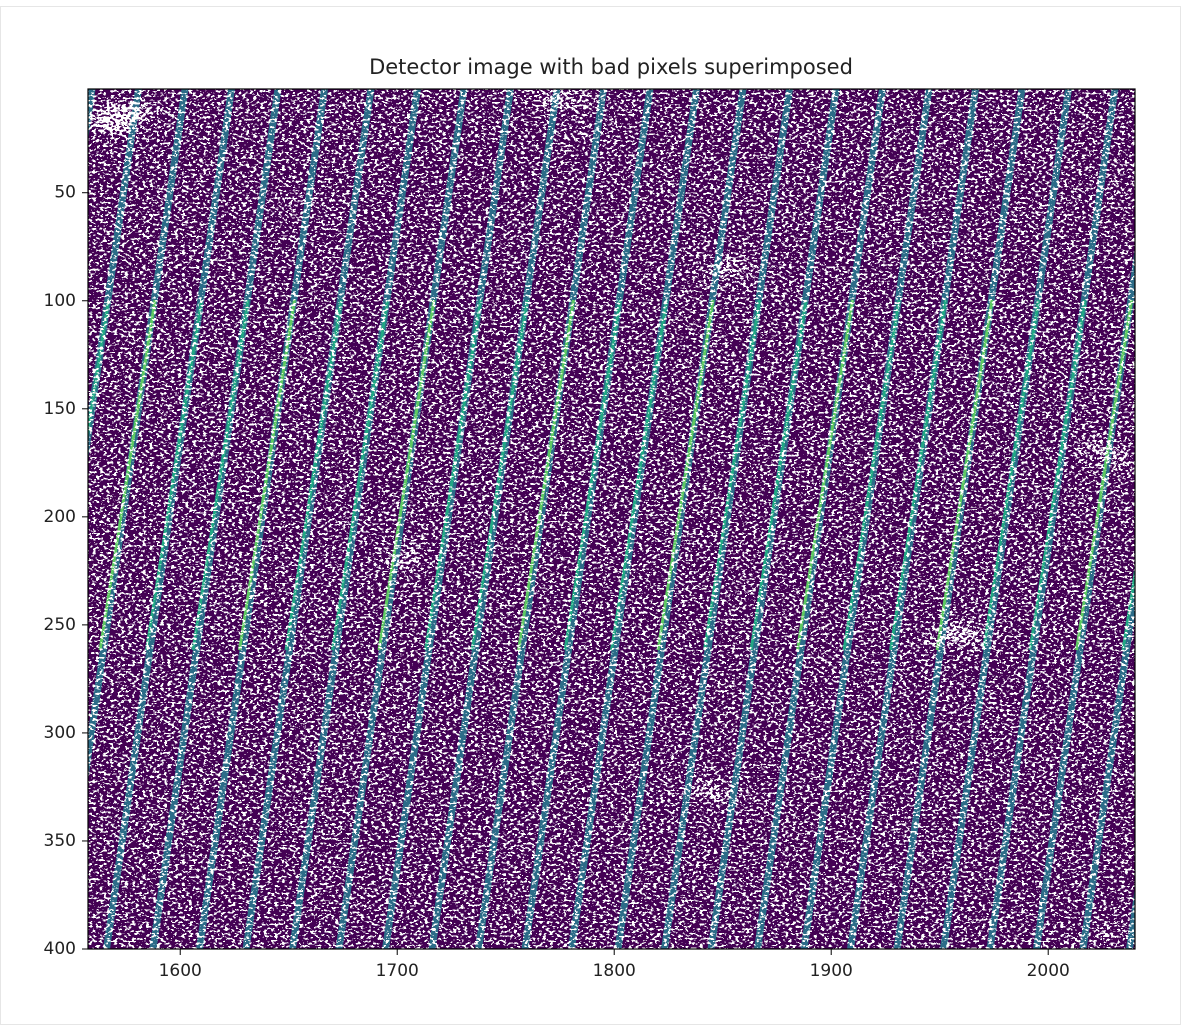 The width and height of the screenshot is (1181, 1025). What do you see at coordinates (60, 409) in the screenshot?
I see `y-tick-label: 150` at bounding box center [60, 409].